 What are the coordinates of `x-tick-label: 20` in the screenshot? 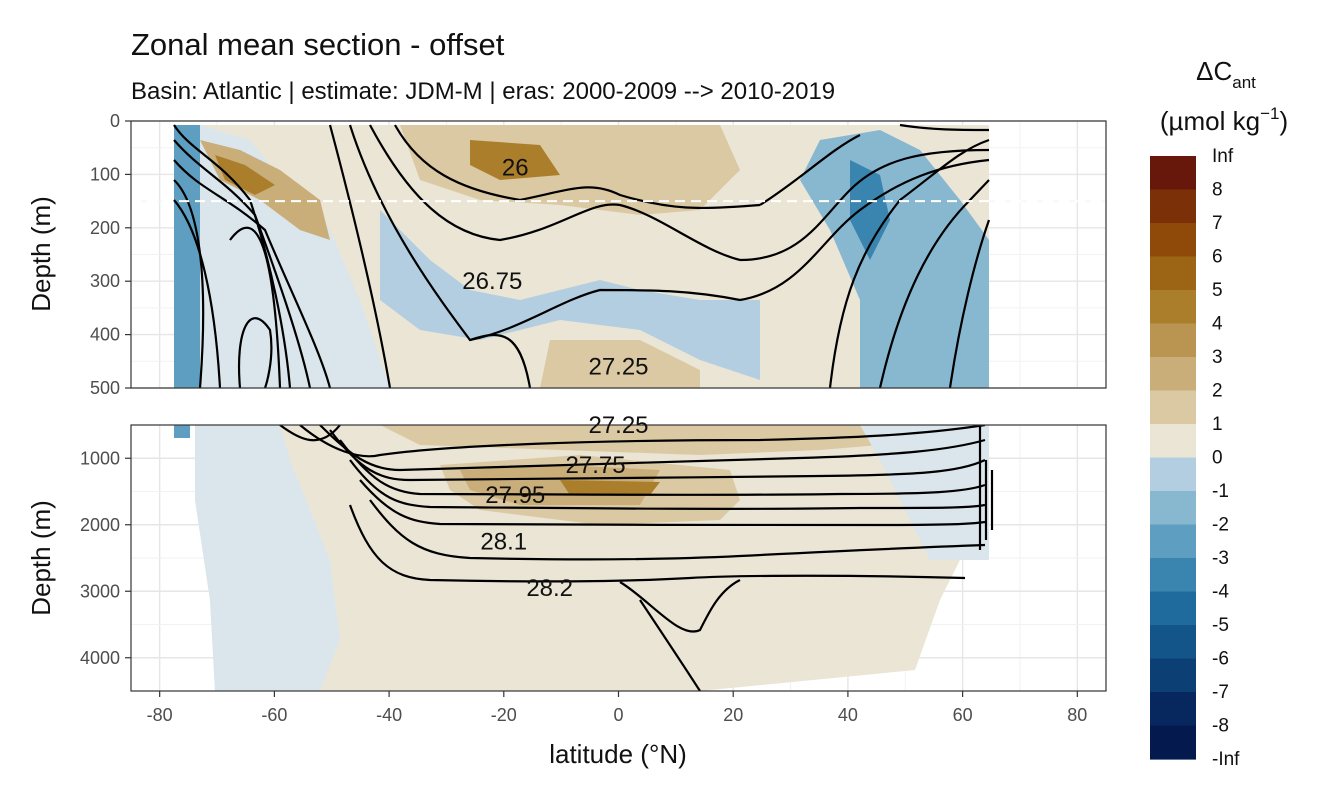 It's located at (733, 715).